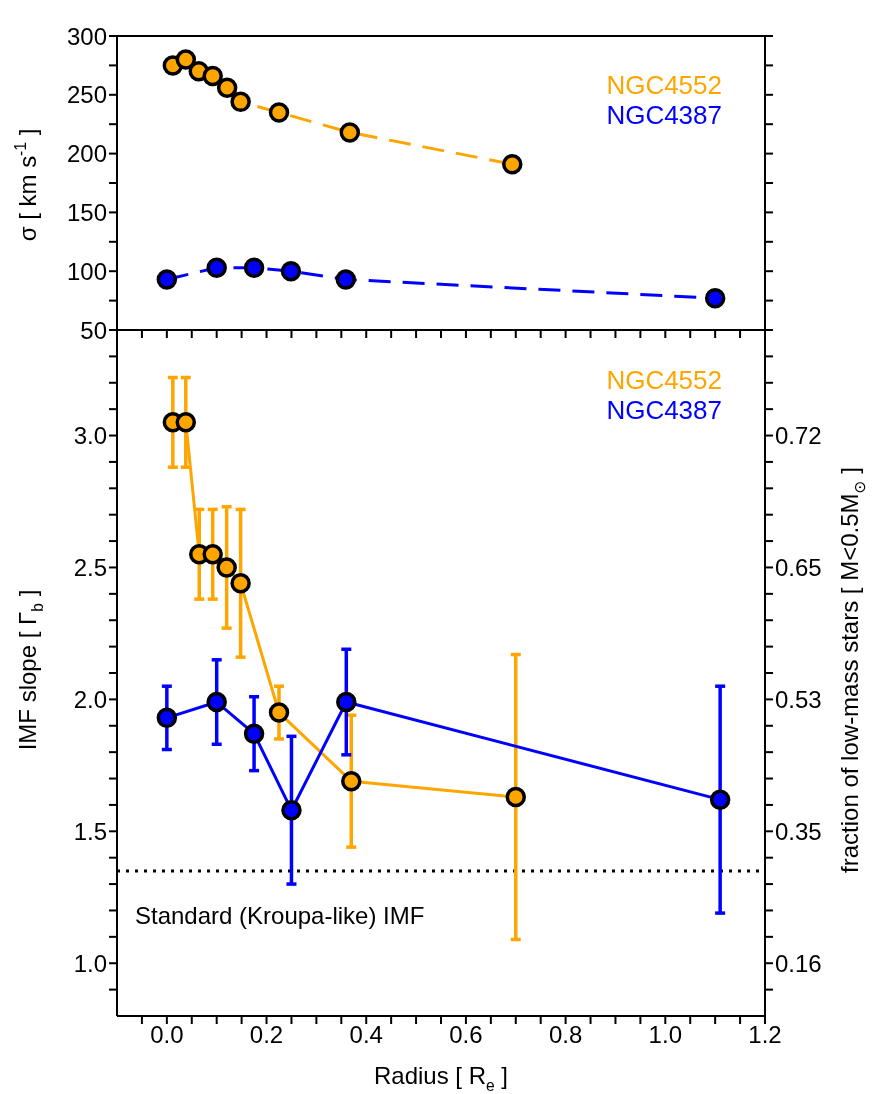  Describe the element at coordinates (798, 831) in the screenshot. I see `category-label: 0.35` at that location.